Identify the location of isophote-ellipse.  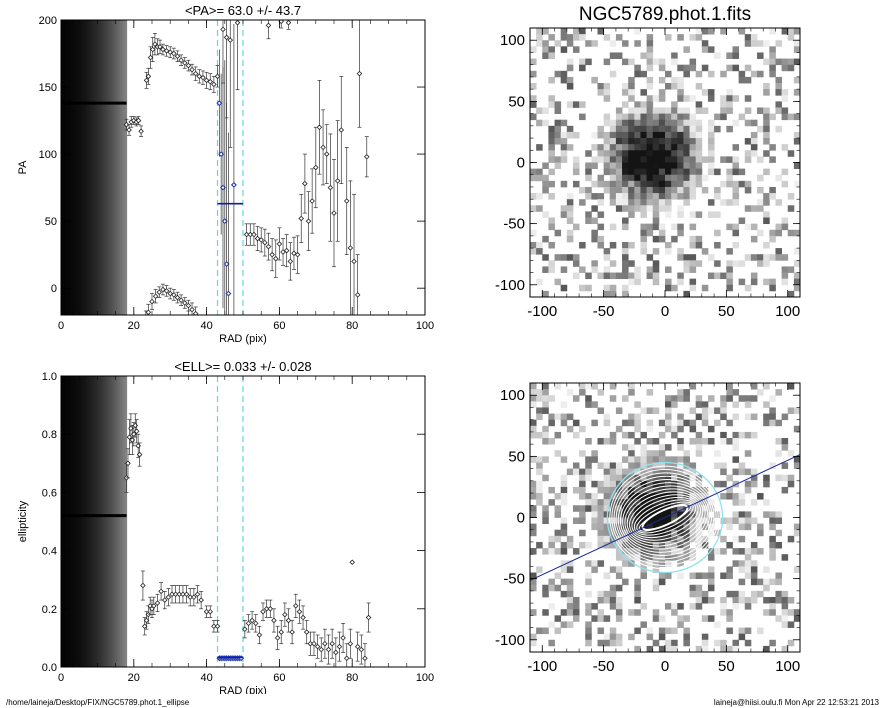
(665, 517).